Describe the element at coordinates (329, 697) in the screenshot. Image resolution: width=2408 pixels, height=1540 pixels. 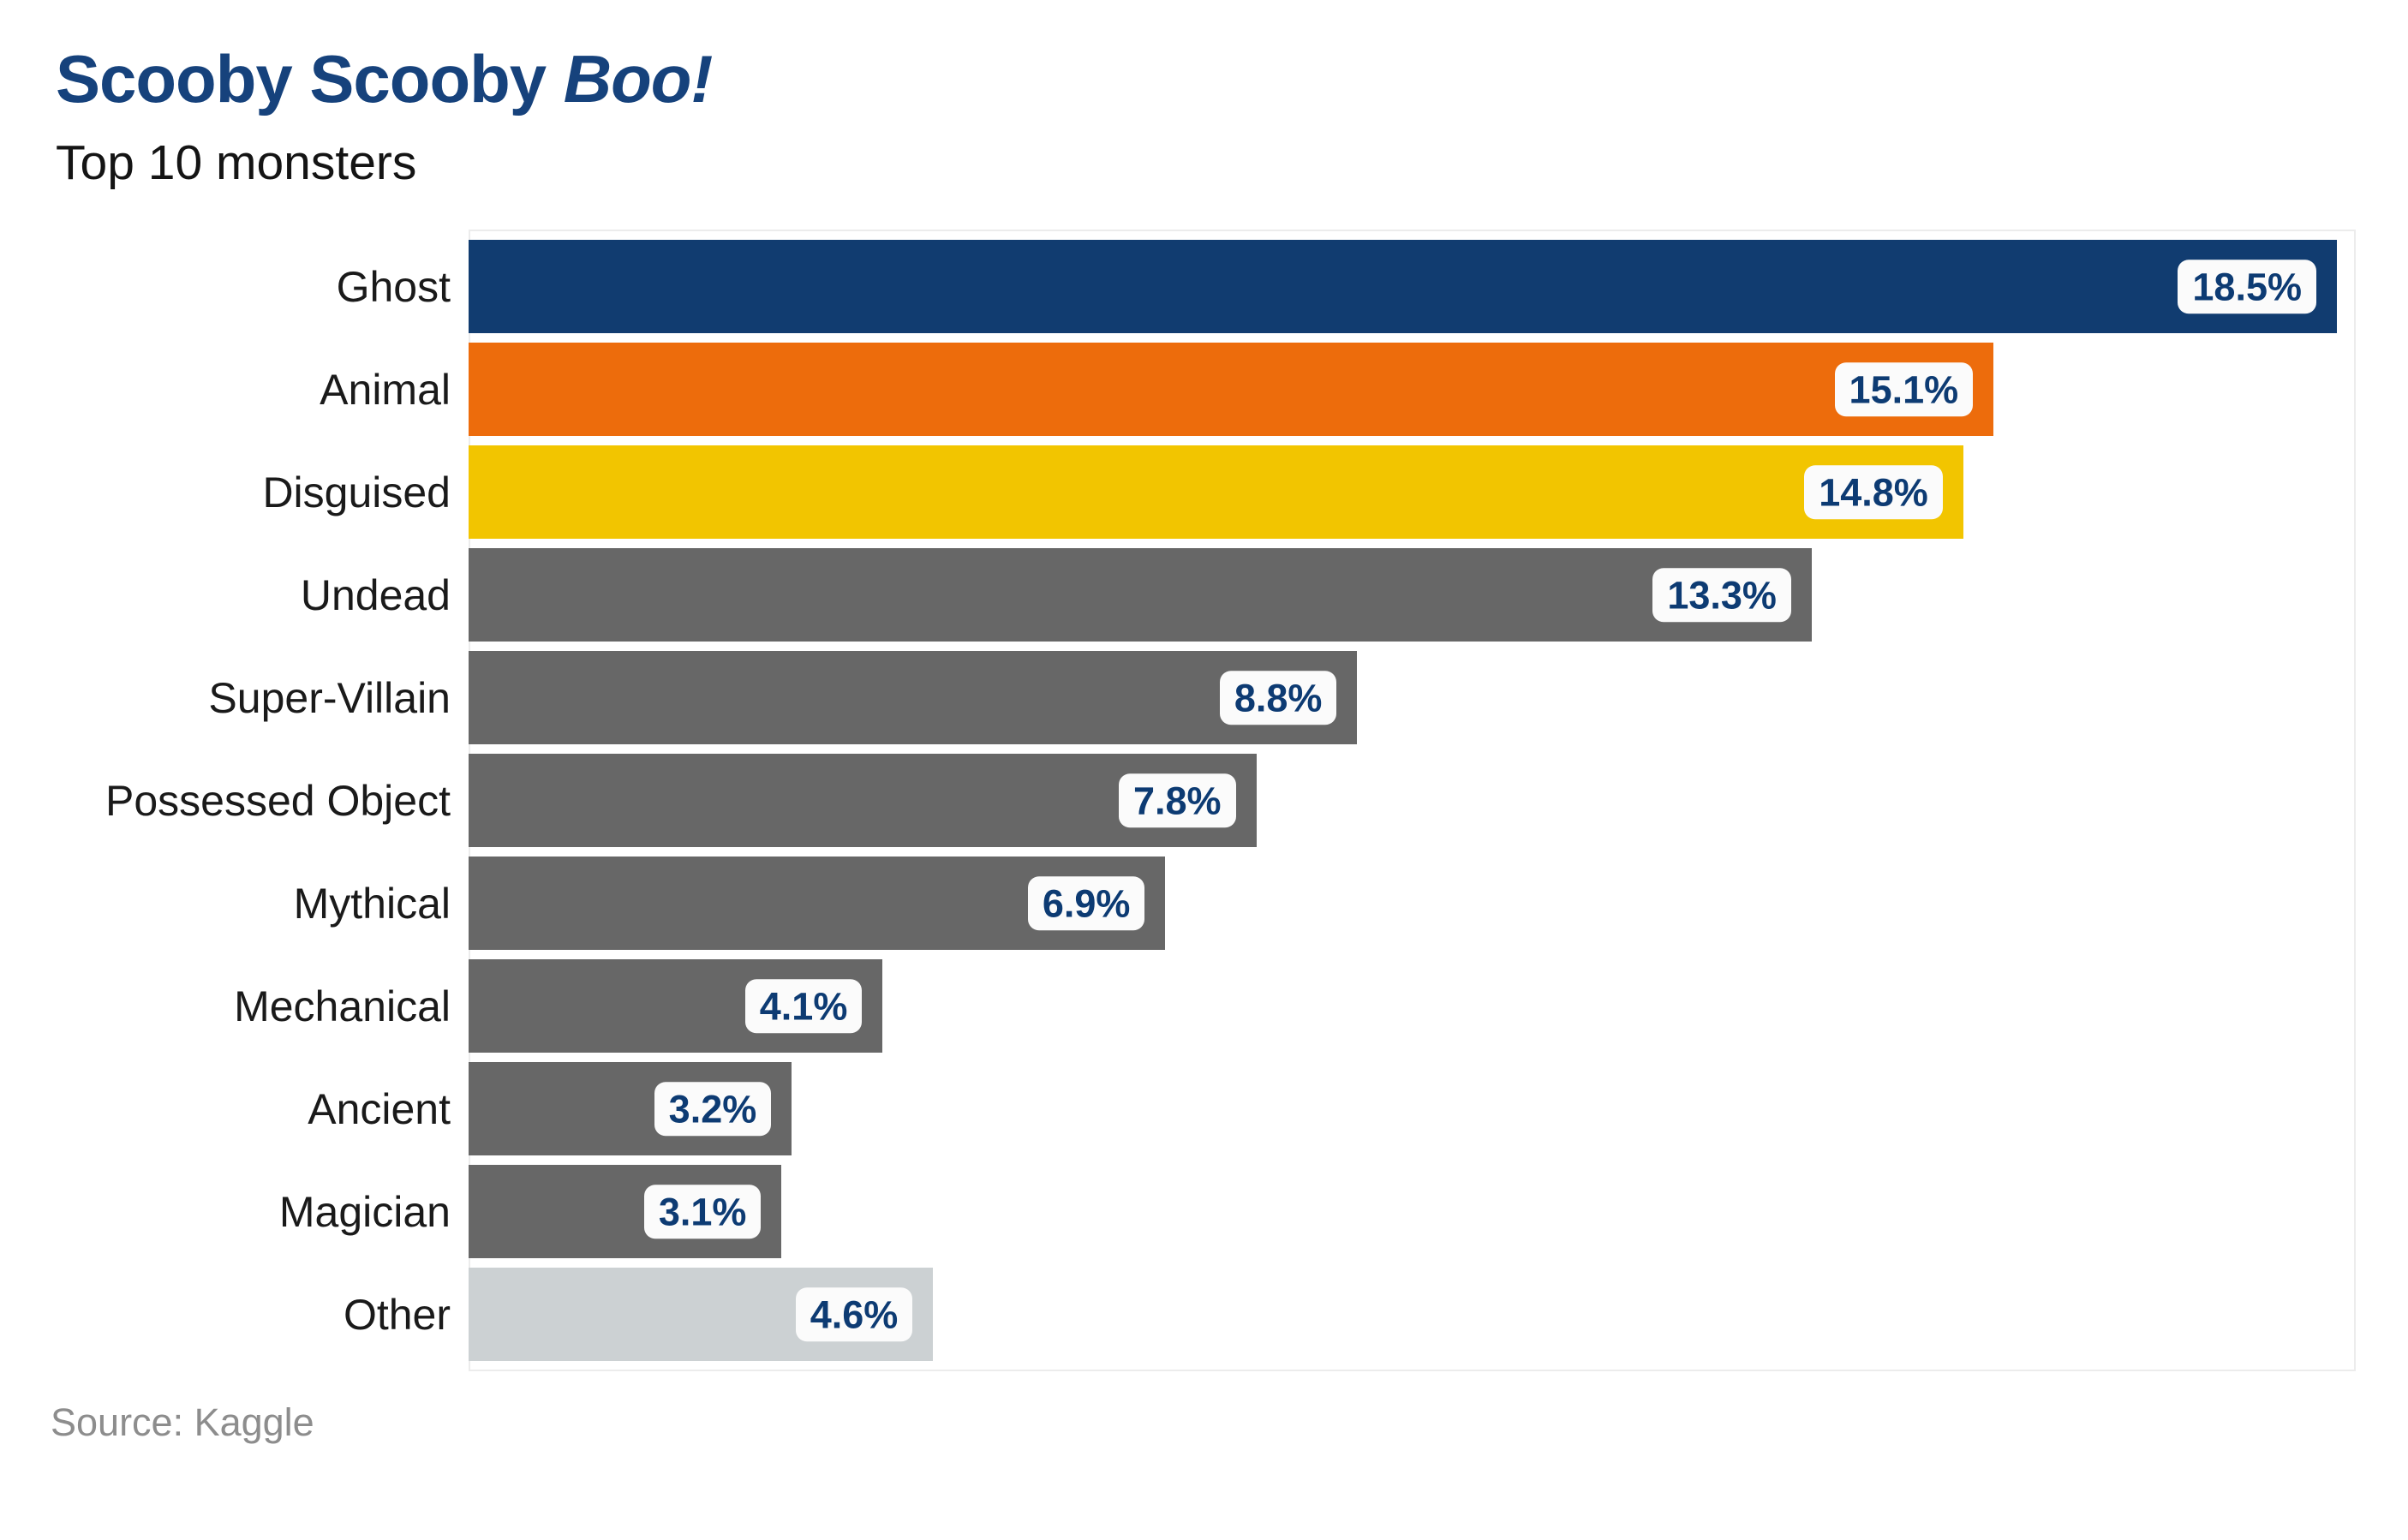
I see `category-label: Super-Villain` at that location.